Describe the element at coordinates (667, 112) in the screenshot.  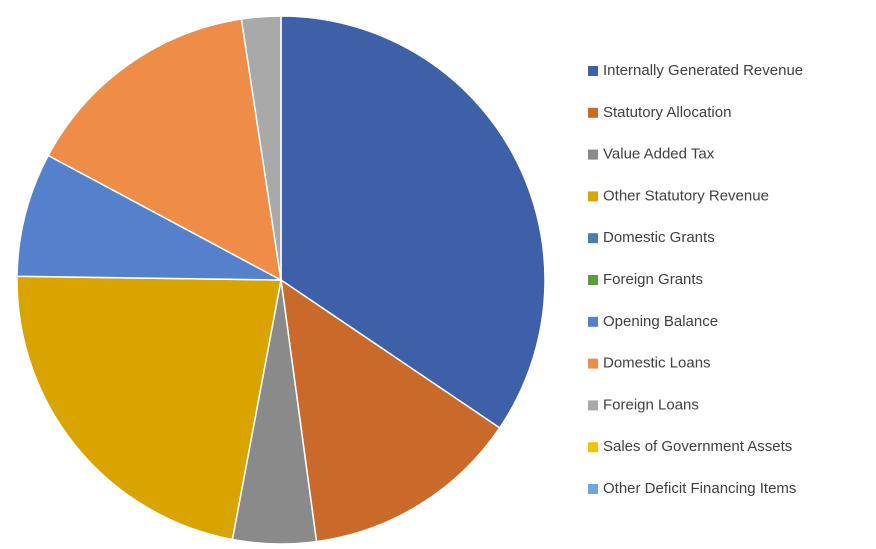
I see `legend-label: Statutory Allocation` at that location.